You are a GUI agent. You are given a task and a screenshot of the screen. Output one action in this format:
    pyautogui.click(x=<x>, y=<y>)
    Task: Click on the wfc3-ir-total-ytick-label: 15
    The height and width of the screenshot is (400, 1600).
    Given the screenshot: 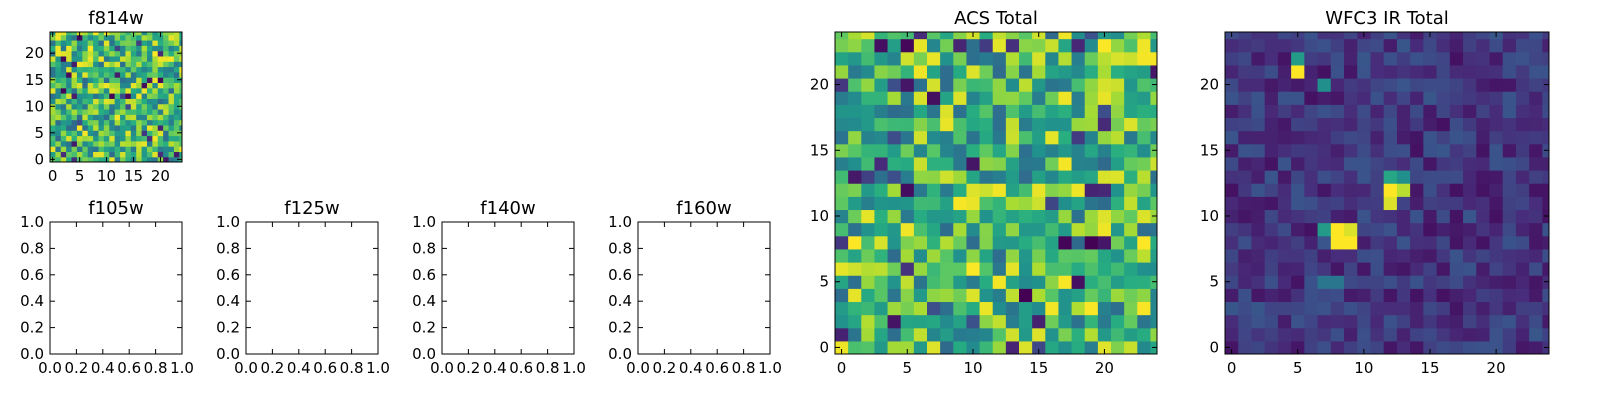 What is the action you would take?
    pyautogui.click(x=1209, y=150)
    